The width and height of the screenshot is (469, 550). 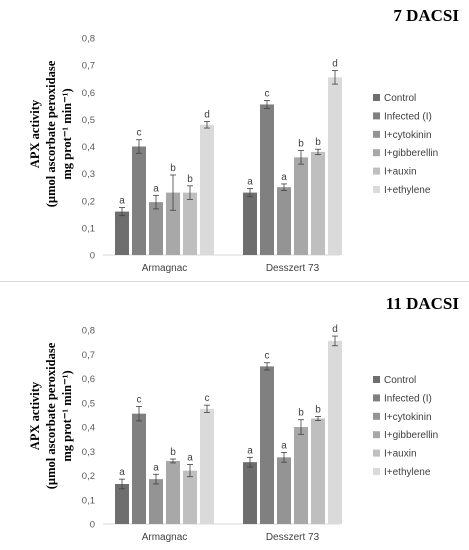 I want to click on chart-title: 11 DACSI, so click(x=422, y=303).